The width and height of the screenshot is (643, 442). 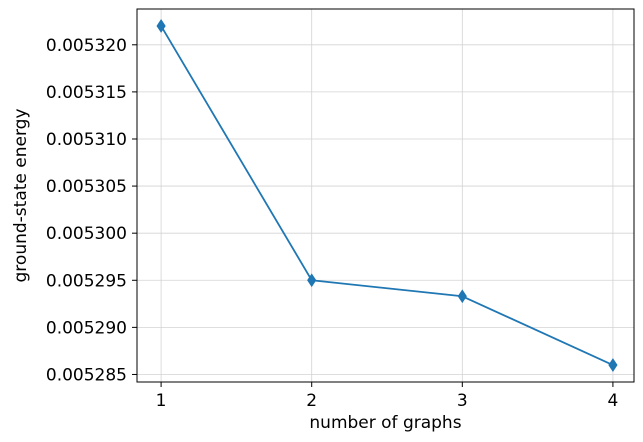 I want to click on y-tick-label: 0.005320, so click(x=86, y=46).